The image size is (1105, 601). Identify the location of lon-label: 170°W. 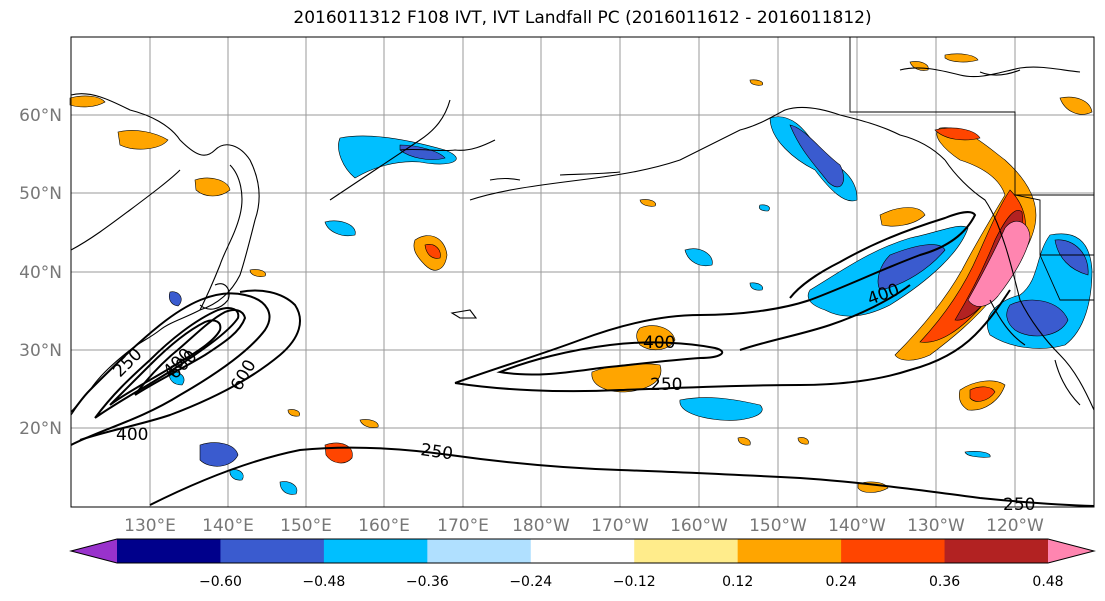
(620, 526).